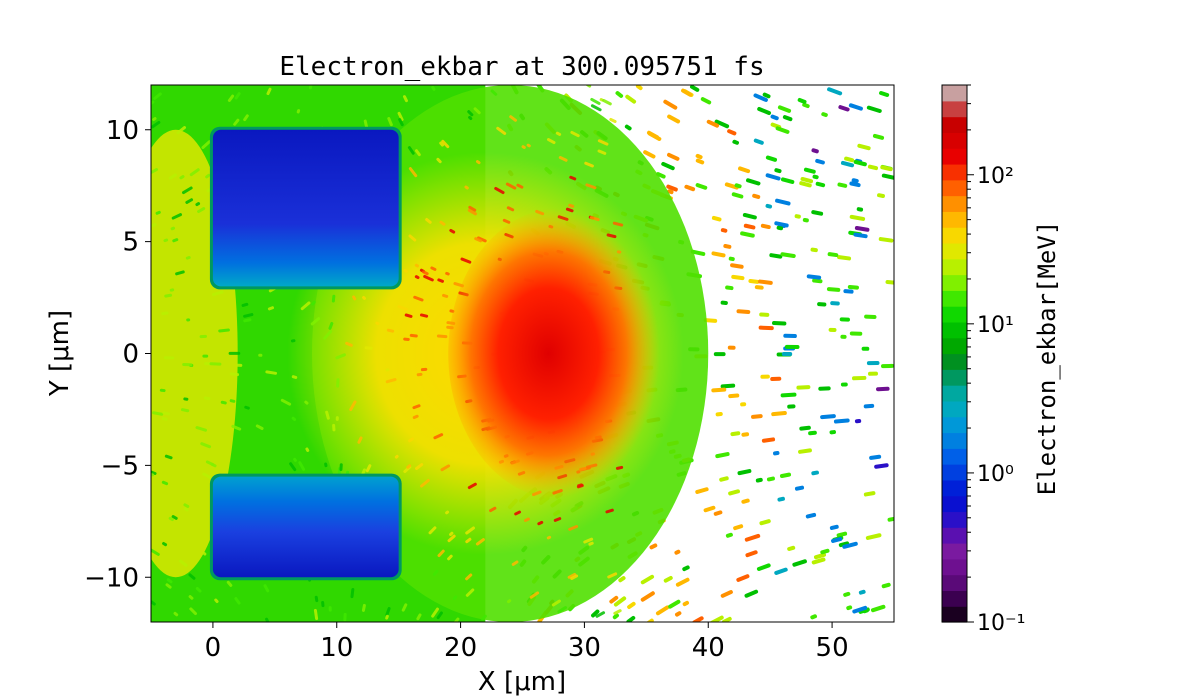 This screenshot has height=700, width=1200. Describe the element at coordinates (995, 474) in the screenshot. I see `colorbar-tick-label: 10⁰` at that location.